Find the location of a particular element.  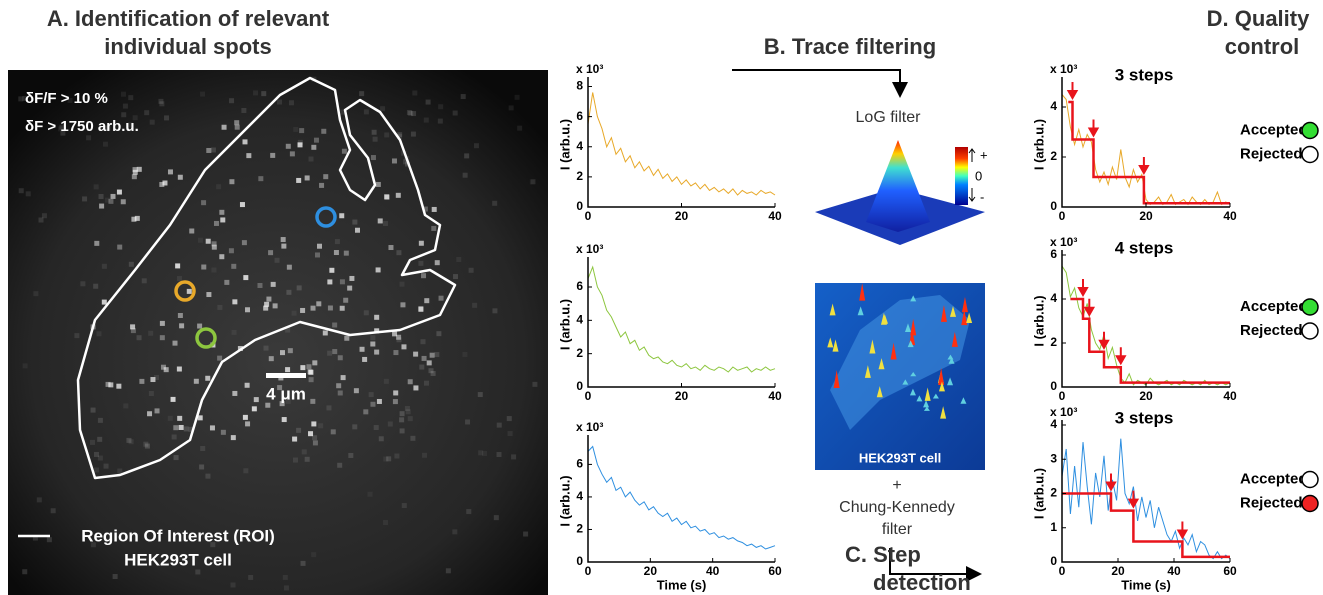

panel-title: C. Step is located at coordinates (883, 554).